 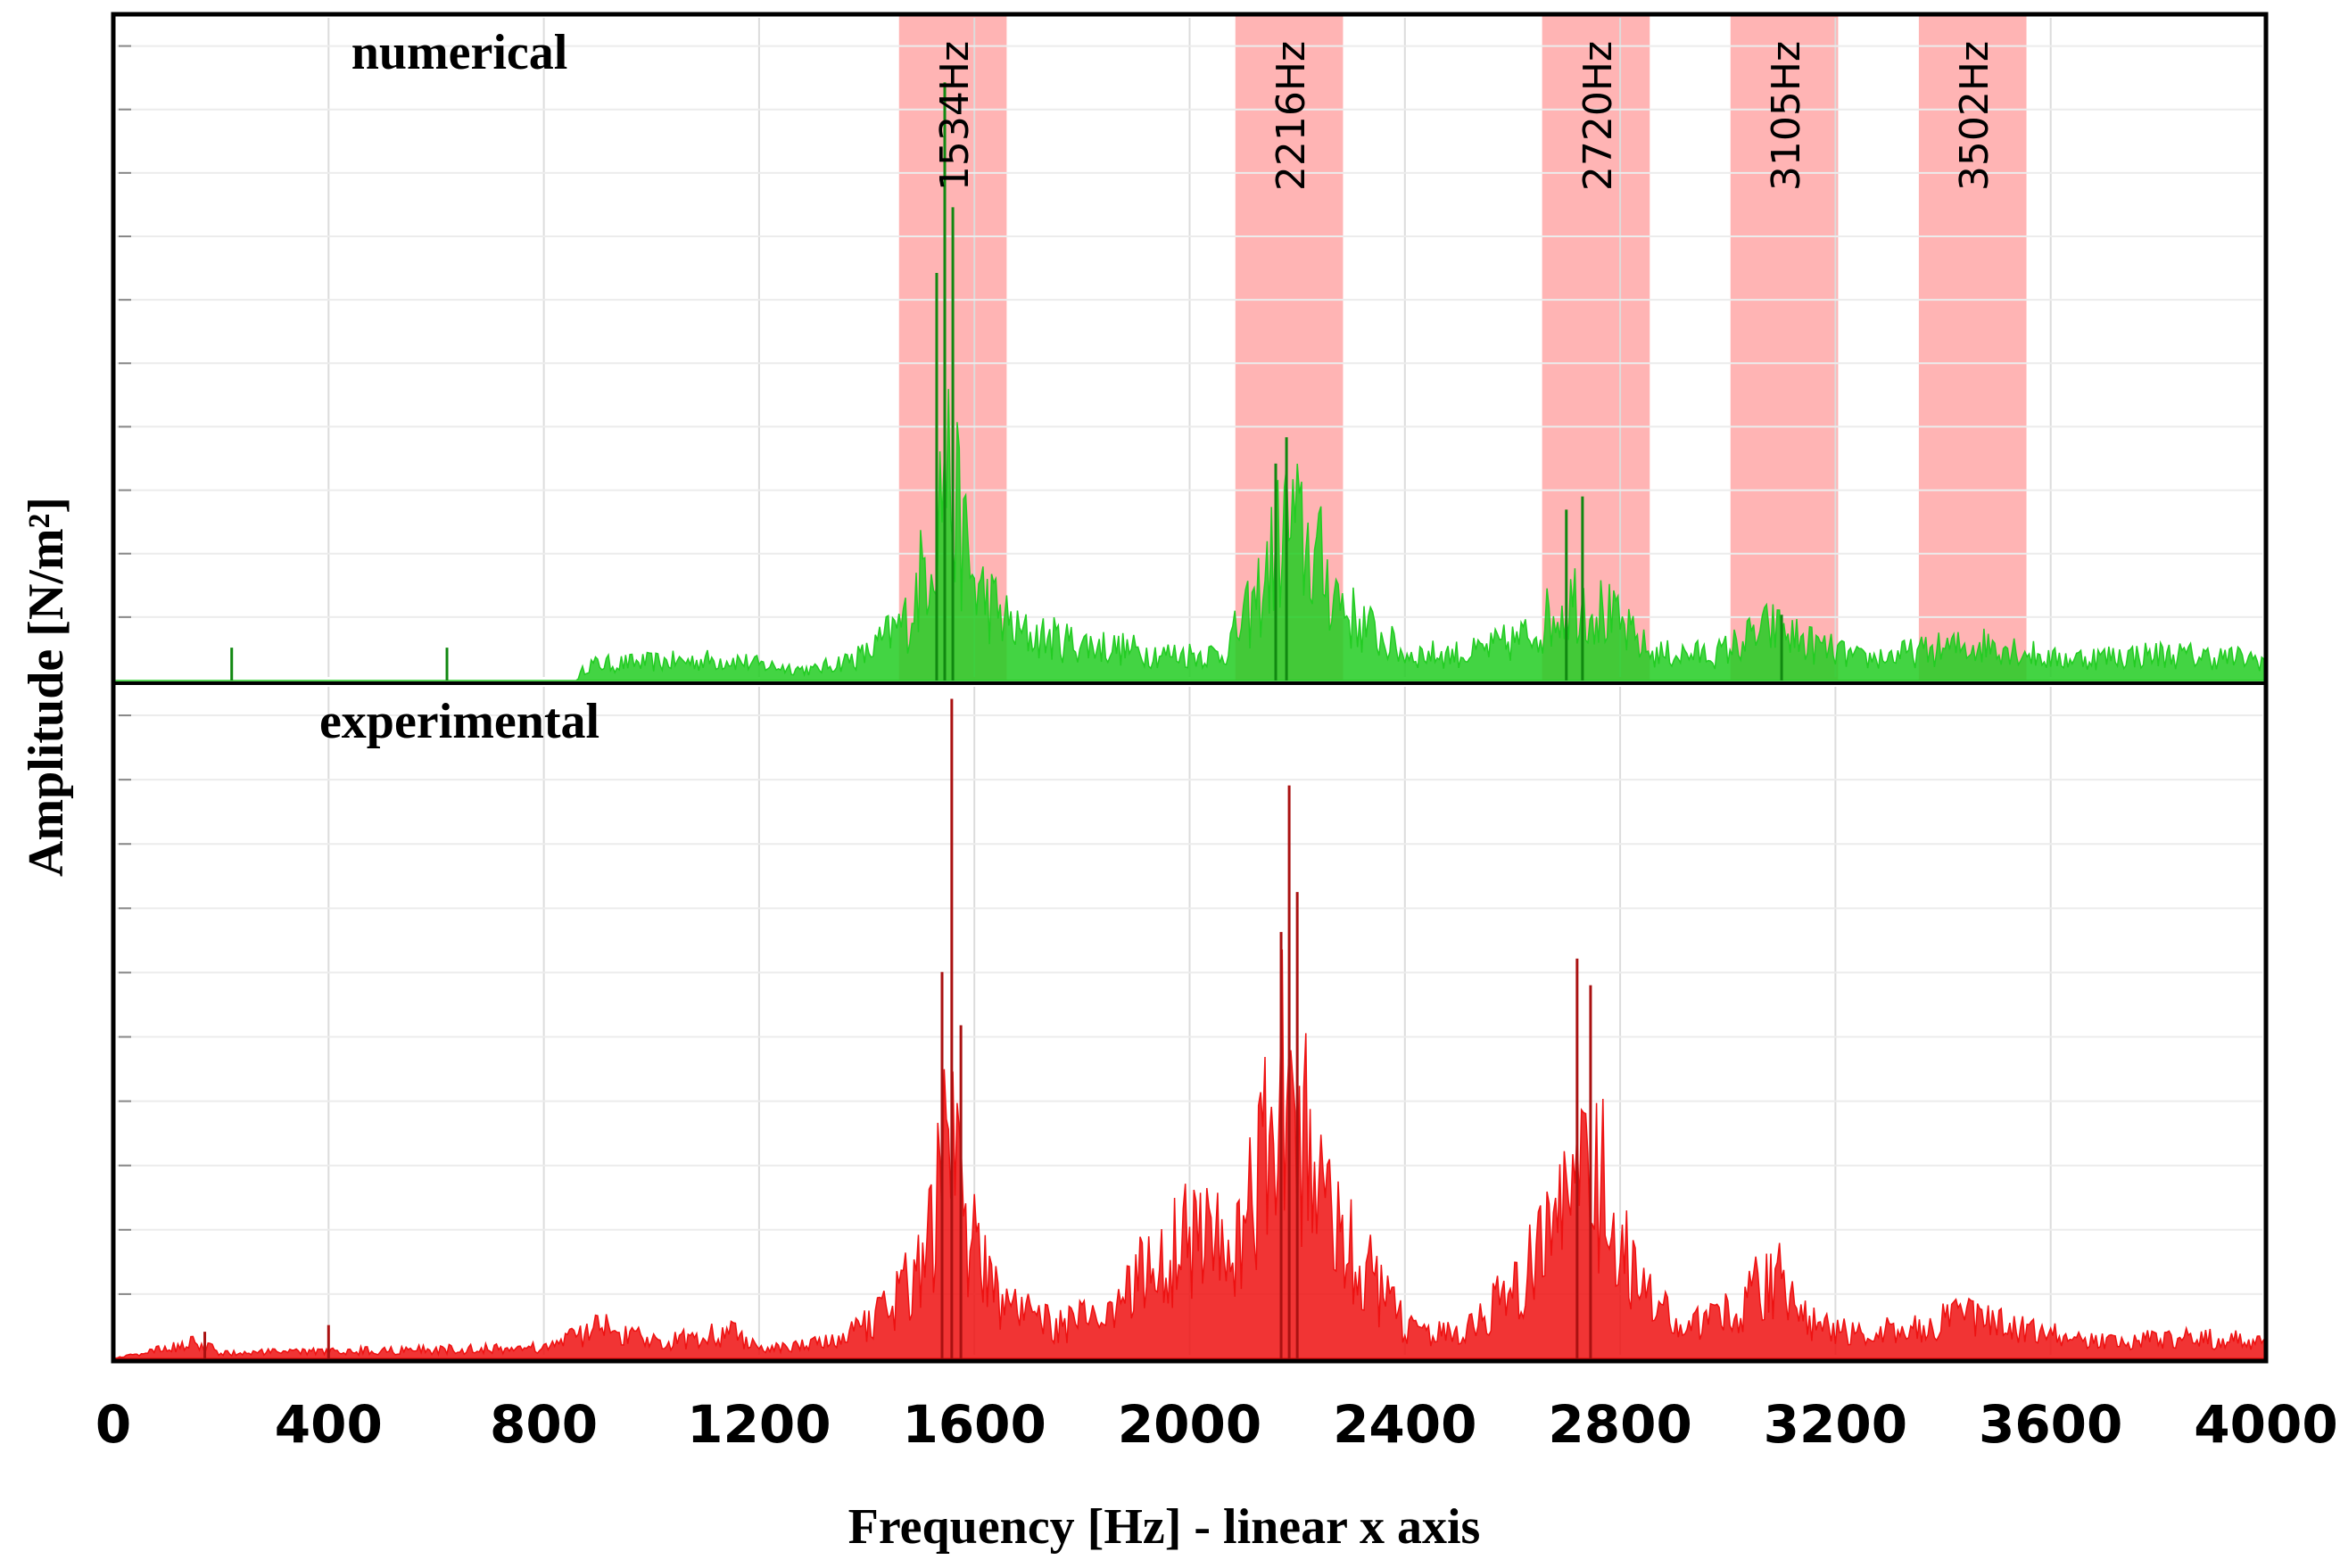 What do you see at coordinates (1786, 116) in the screenshot?
I see `band-label-3: 3105Hz` at bounding box center [1786, 116].